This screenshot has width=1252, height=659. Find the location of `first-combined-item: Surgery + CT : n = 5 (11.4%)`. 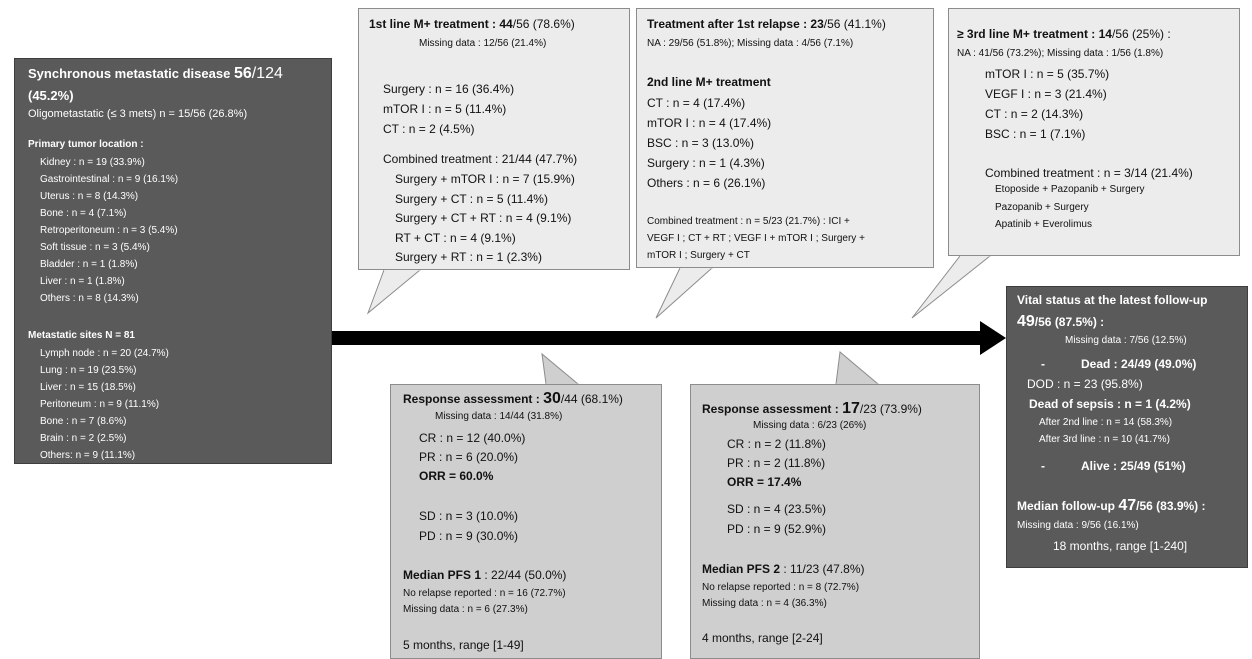

first-combined-item: Surgery + CT : n = 5 (11.4%) is located at coordinates (471, 198).